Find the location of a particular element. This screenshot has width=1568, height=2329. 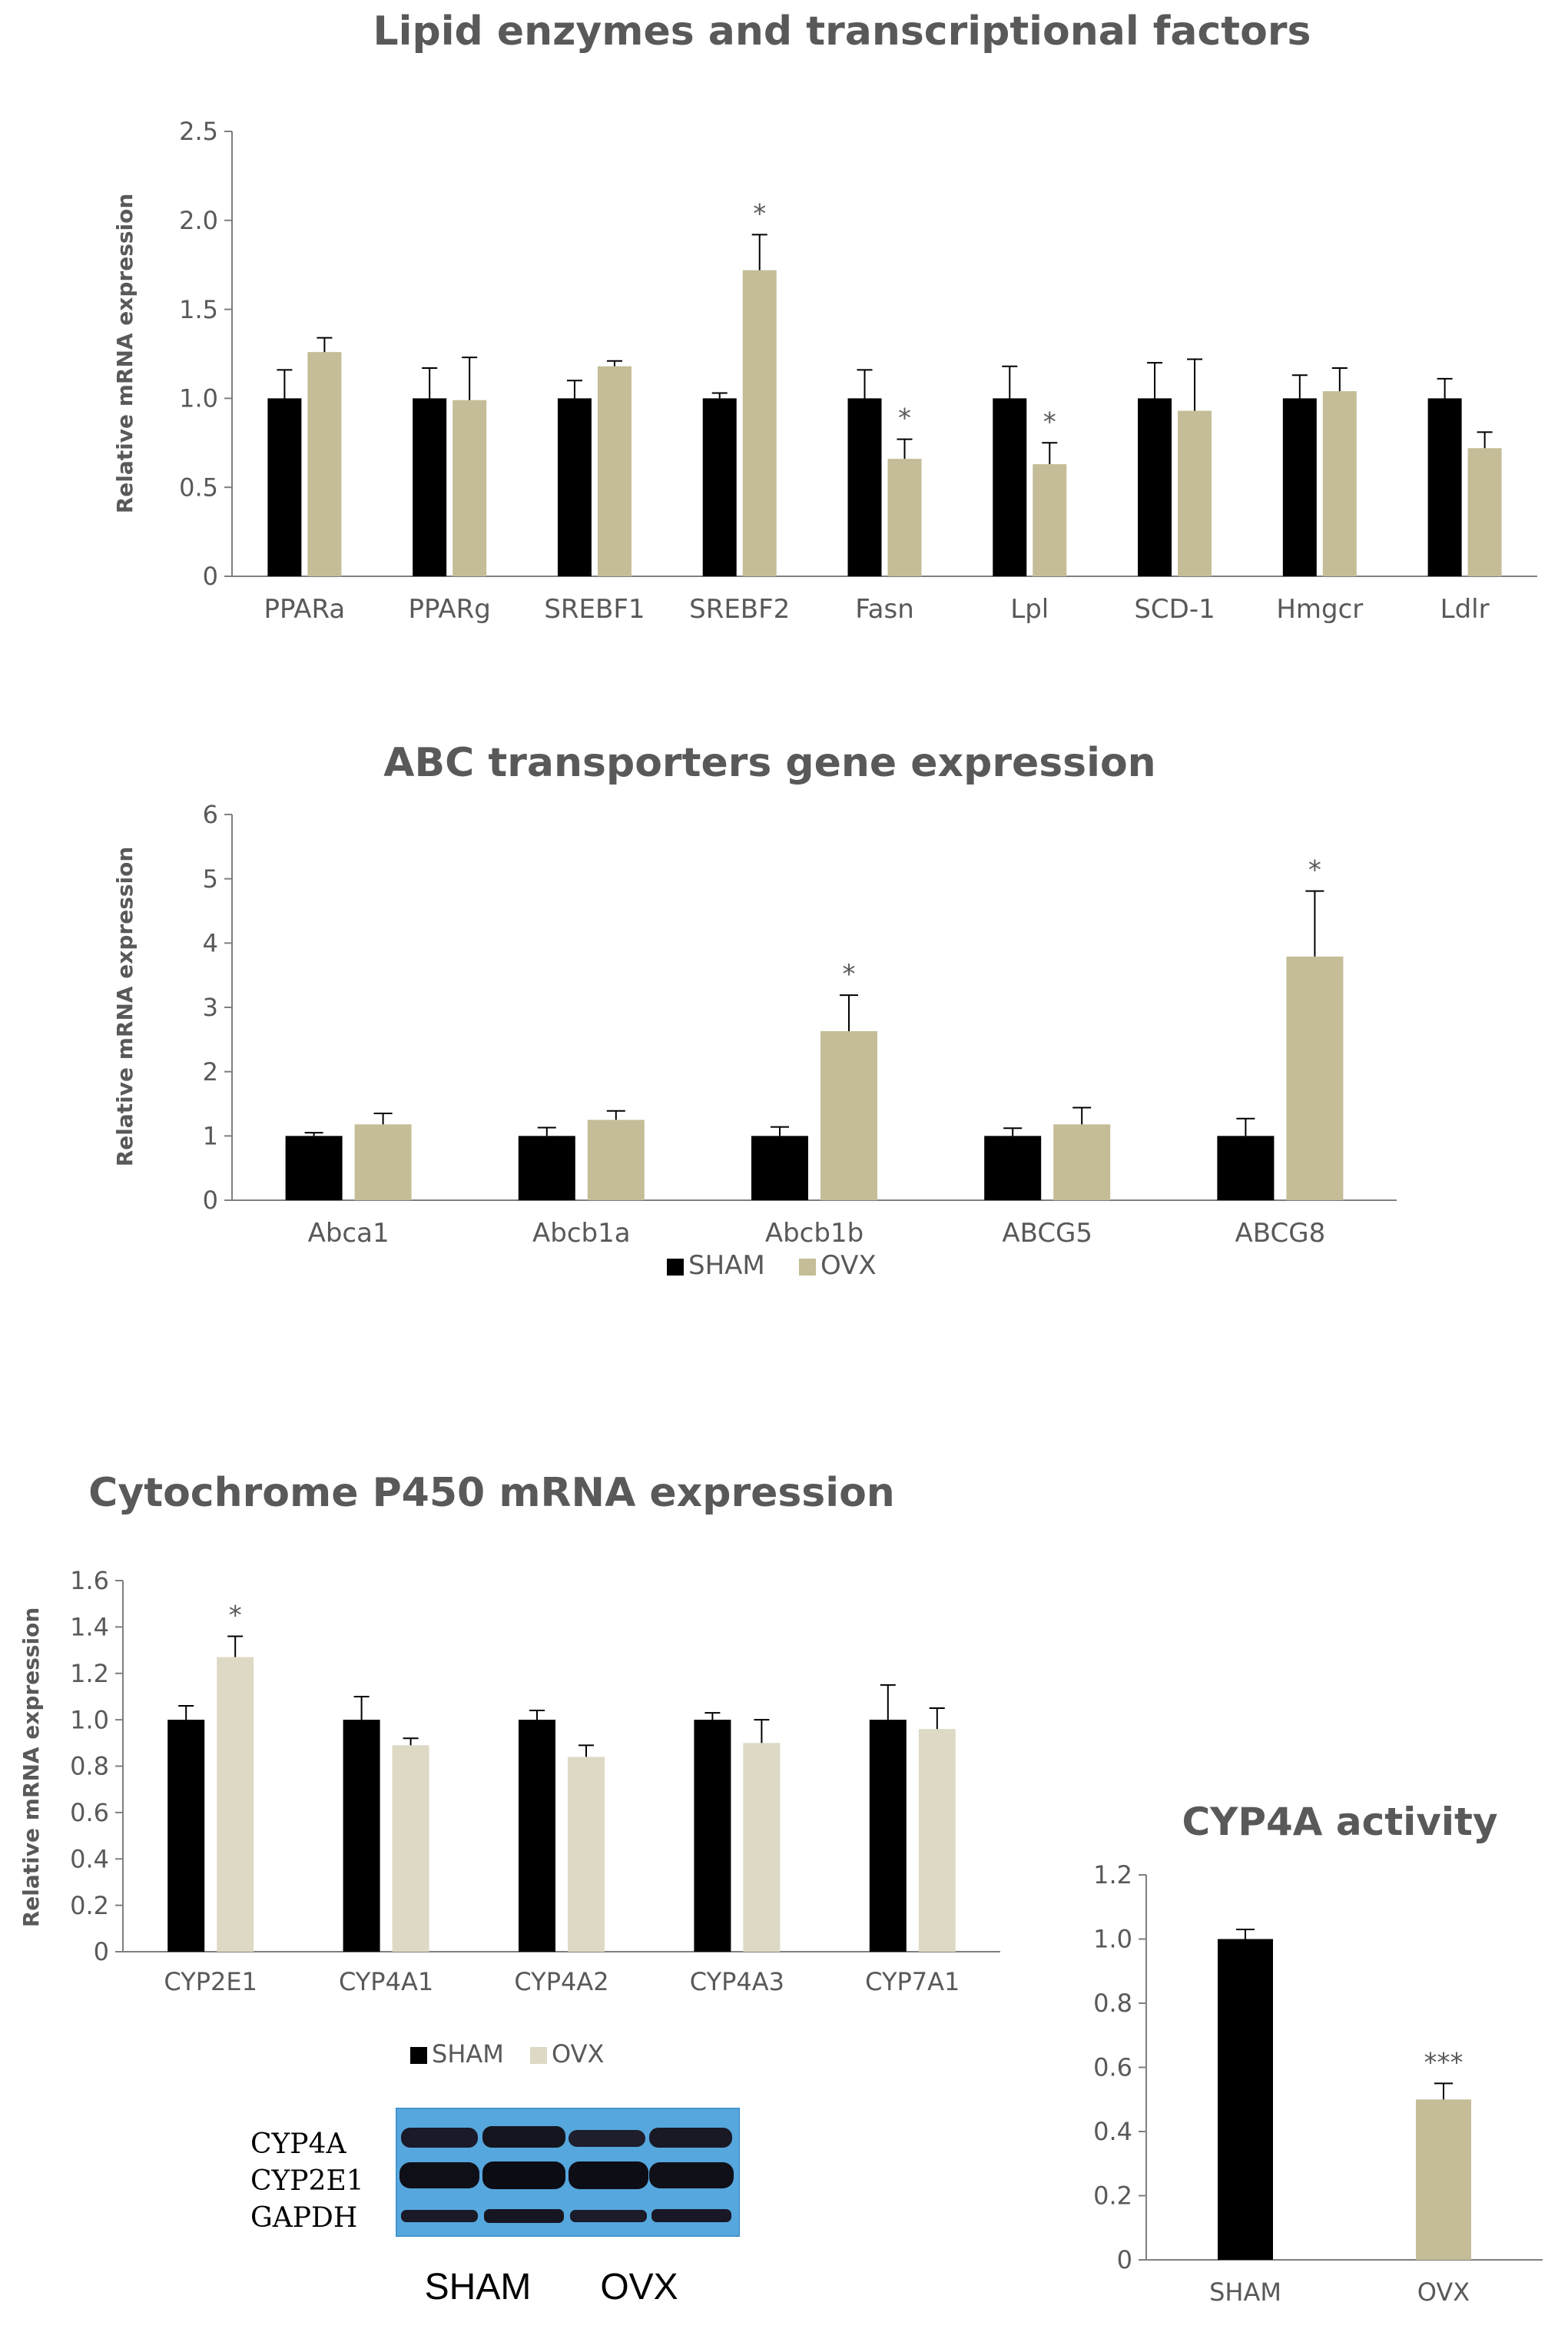

abcb1a-ovx-bar is located at coordinates (616, 1160).